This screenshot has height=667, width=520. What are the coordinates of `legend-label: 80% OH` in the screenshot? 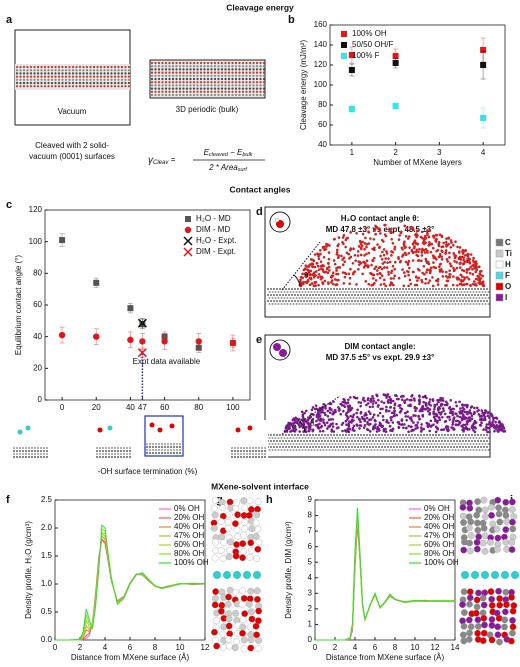 It's located at (189, 553).